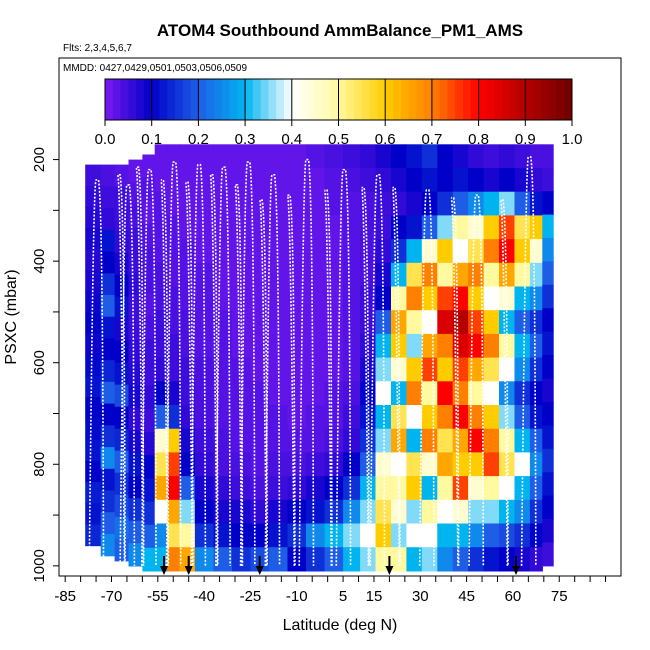  I want to click on colorbar-tick-label: 1.0, so click(572, 139).